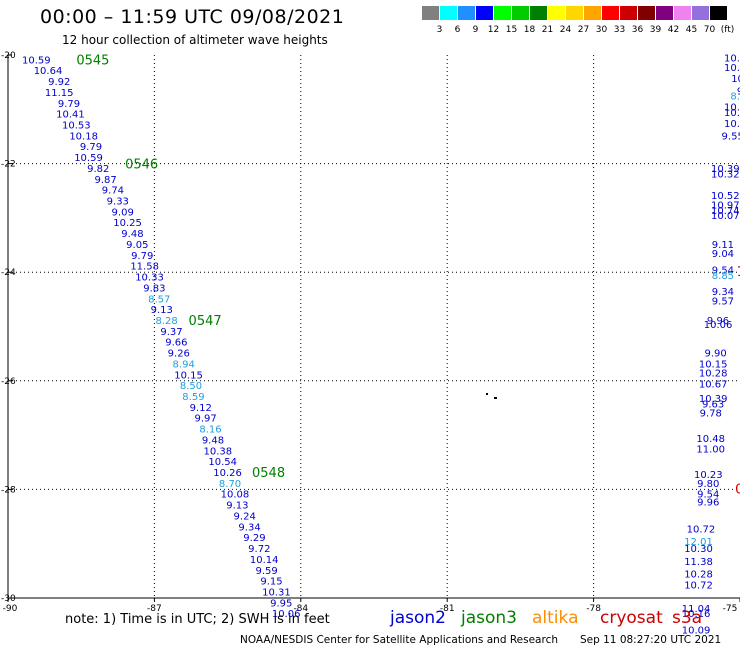 Image resolution: width=740 pixels, height=650 pixels. Describe the element at coordinates (735, 79) in the screenshot. I see `wave-height-label: 10` at that location.